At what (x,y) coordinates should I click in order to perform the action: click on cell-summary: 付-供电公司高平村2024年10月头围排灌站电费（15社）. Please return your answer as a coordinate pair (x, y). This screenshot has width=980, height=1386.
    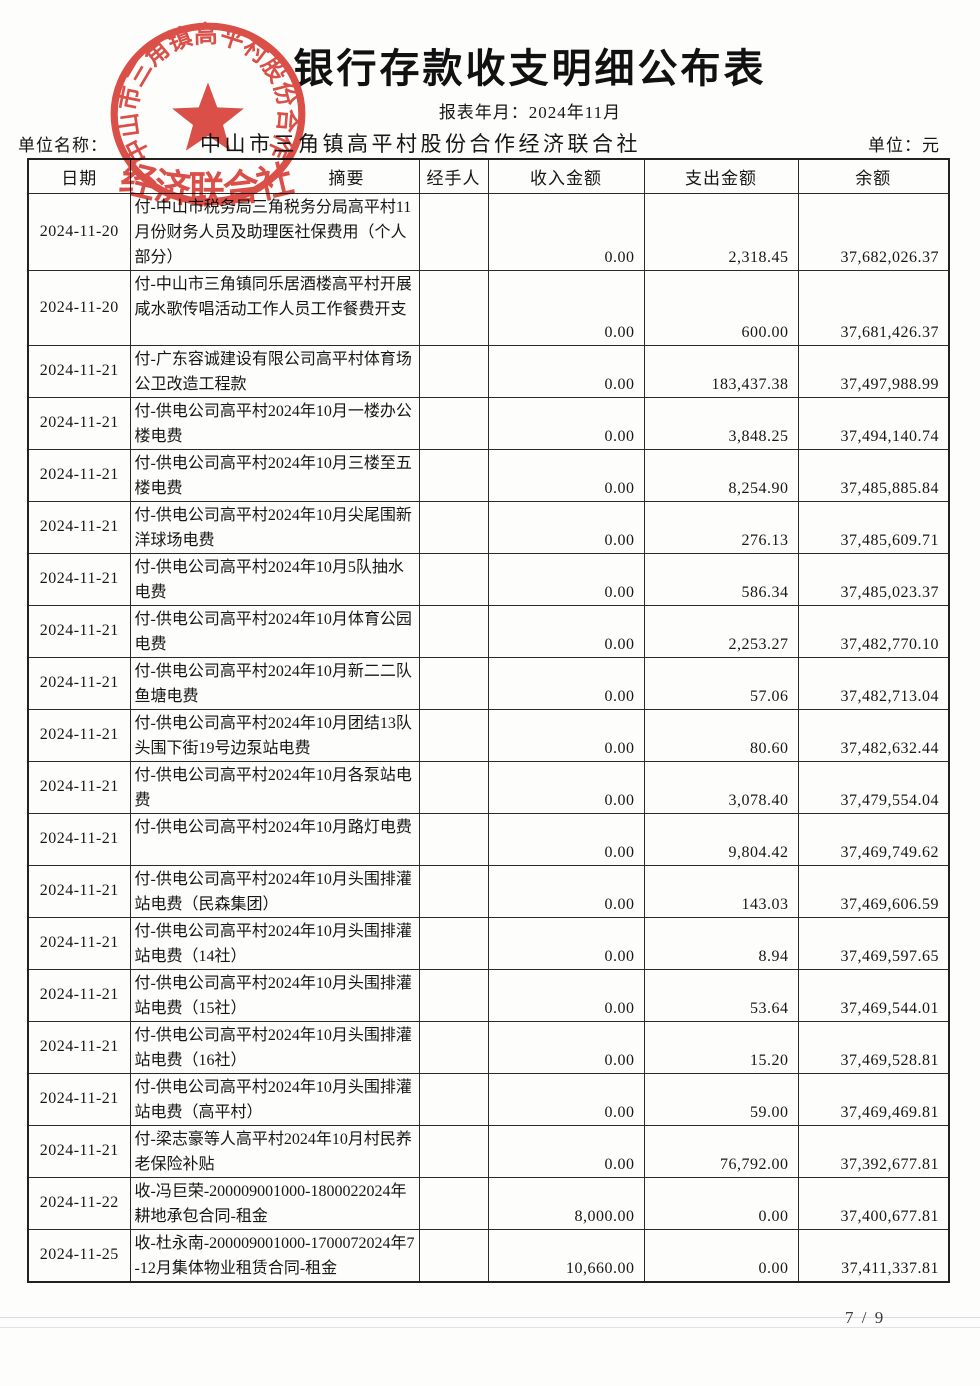
    Looking at the image, I should click on (274, 995).